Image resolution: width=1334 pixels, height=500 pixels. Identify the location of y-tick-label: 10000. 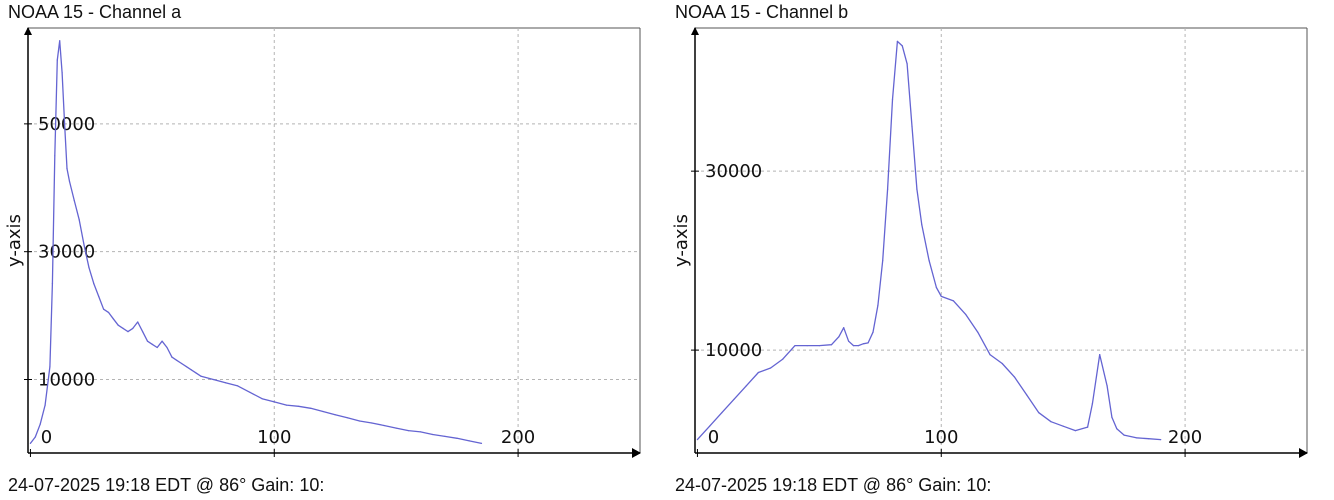
(733, 350).